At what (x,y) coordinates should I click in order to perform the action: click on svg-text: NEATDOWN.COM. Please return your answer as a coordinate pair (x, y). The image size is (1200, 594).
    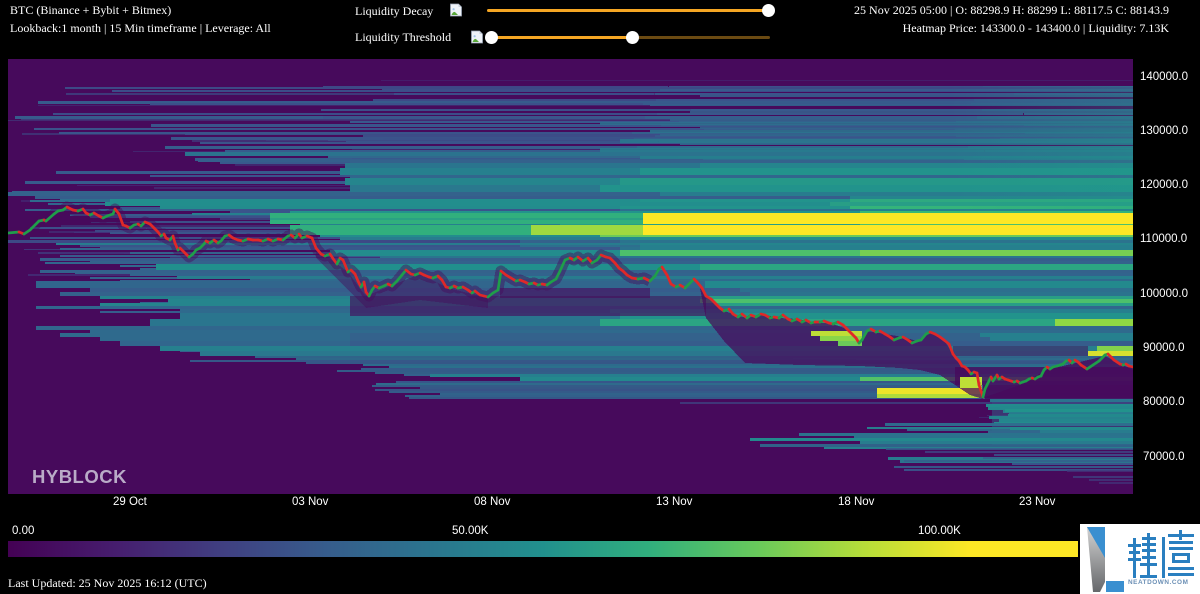
    Looking at the image, I should click on (1158, 582).